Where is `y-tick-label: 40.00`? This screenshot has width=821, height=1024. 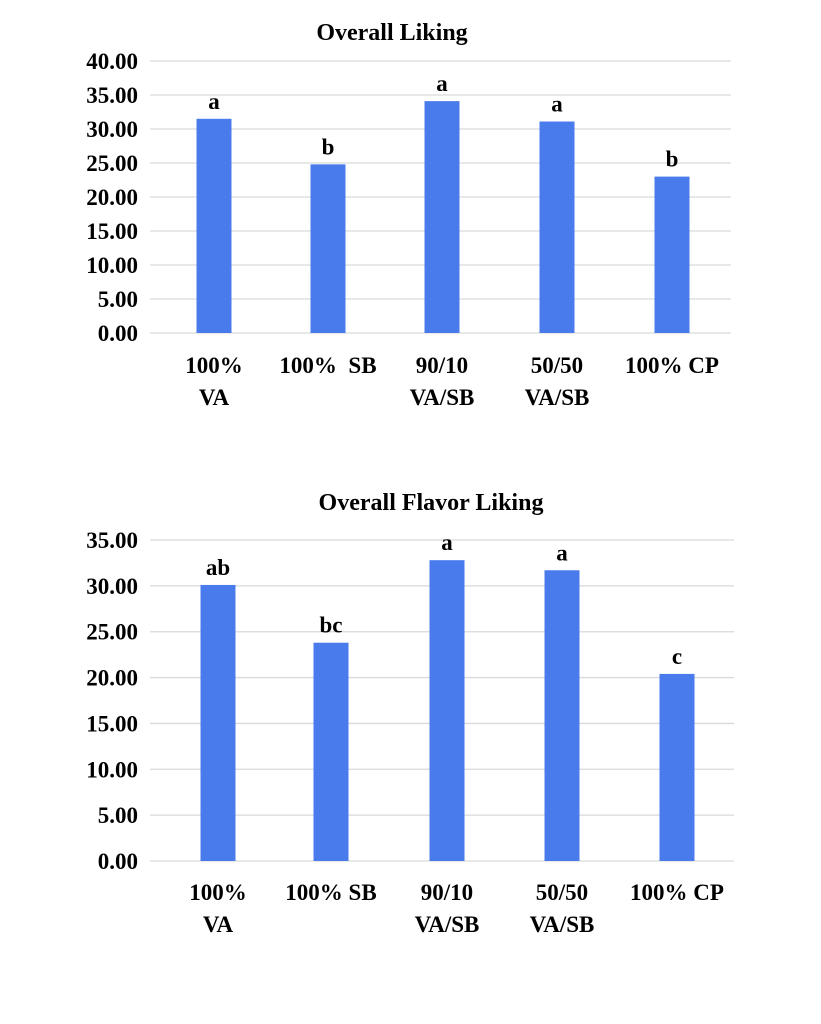 y-tick-label: 40.00 is located at coordinates (112, 61).